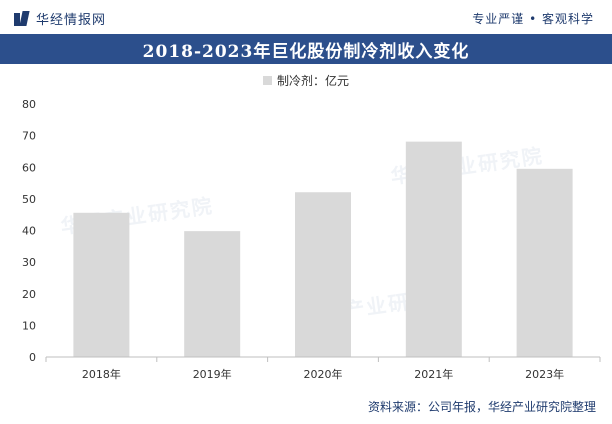 This screenshot has width=612, height=424. I want to click on x-axis: 2018年 2019年 2020年 2021年 2023年, so click(323, 369).